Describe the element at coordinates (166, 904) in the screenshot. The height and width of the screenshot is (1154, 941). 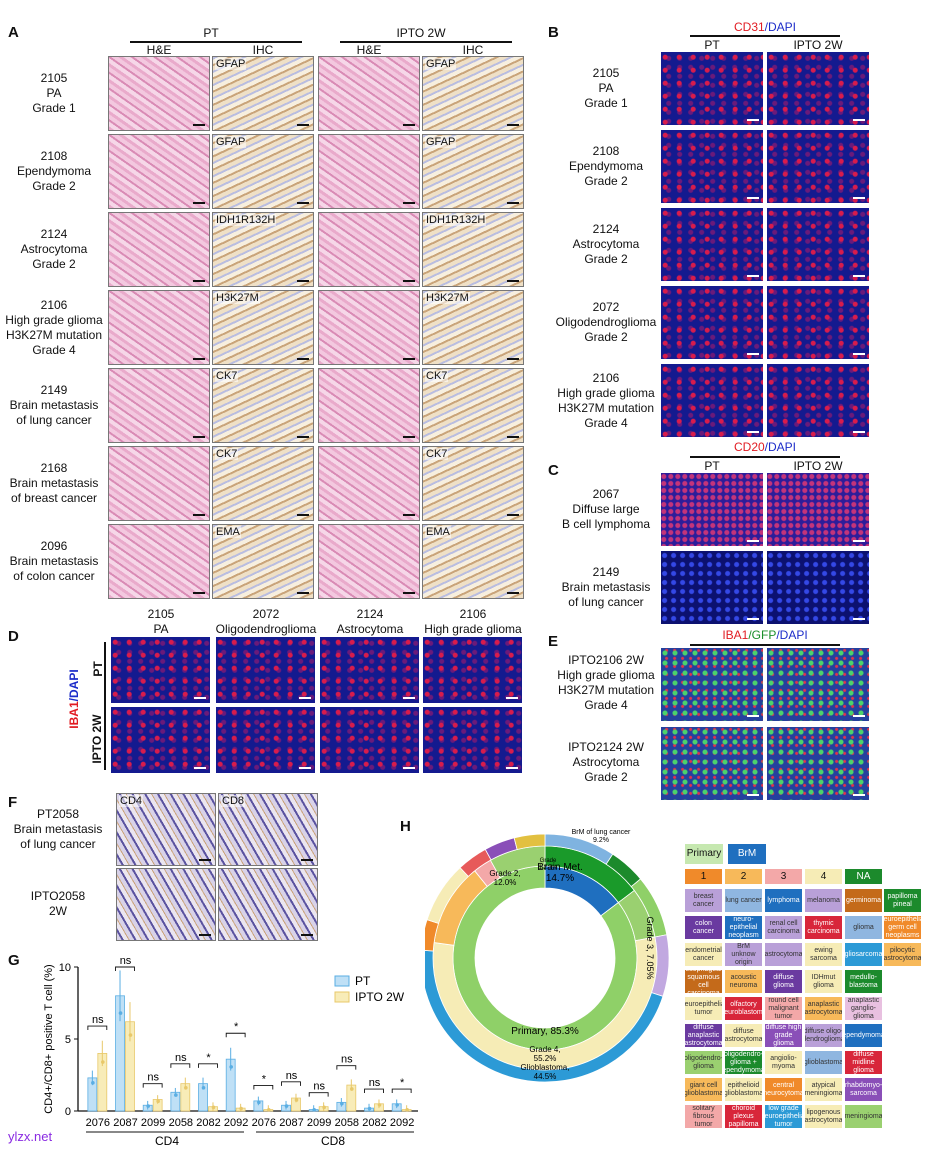
I see `cd4-image` at that location.